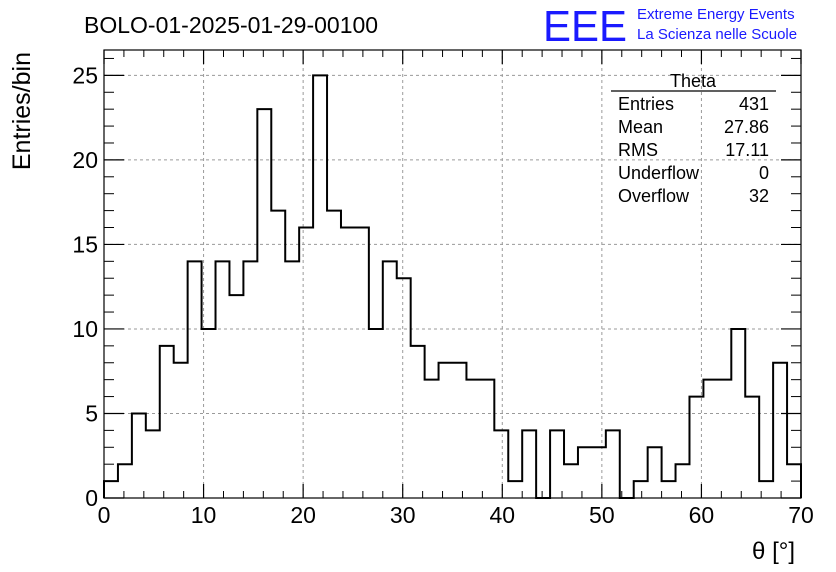 This screenshot has height=572, width=836. What do you see at coordinates (640, 127) in the screenshot?
I see `stats-mean-label: Mean` at bounding box center [640, 127].